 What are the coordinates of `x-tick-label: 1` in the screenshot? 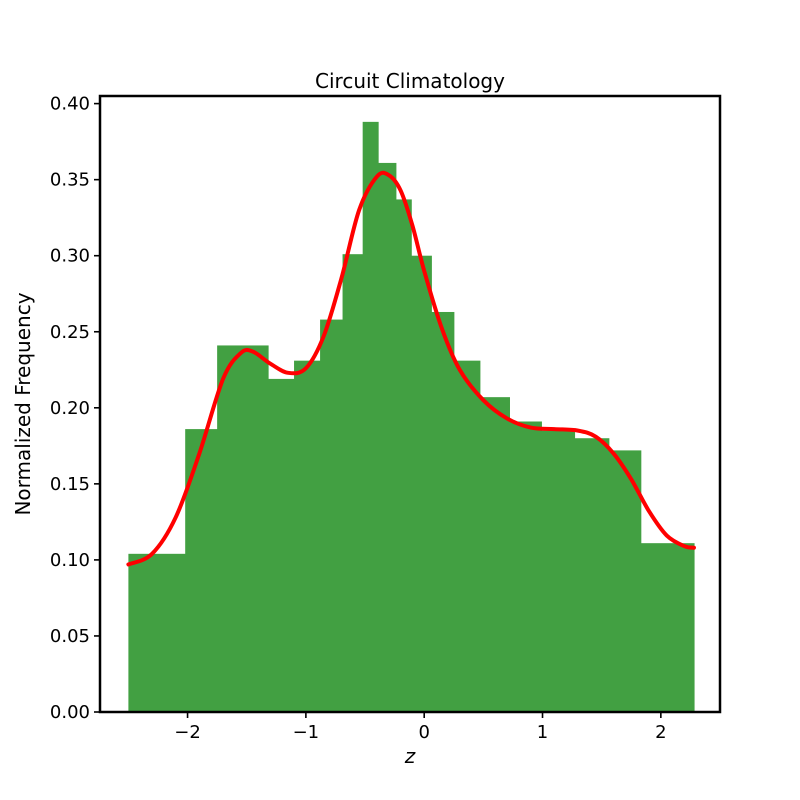 It's located at (542, 732).